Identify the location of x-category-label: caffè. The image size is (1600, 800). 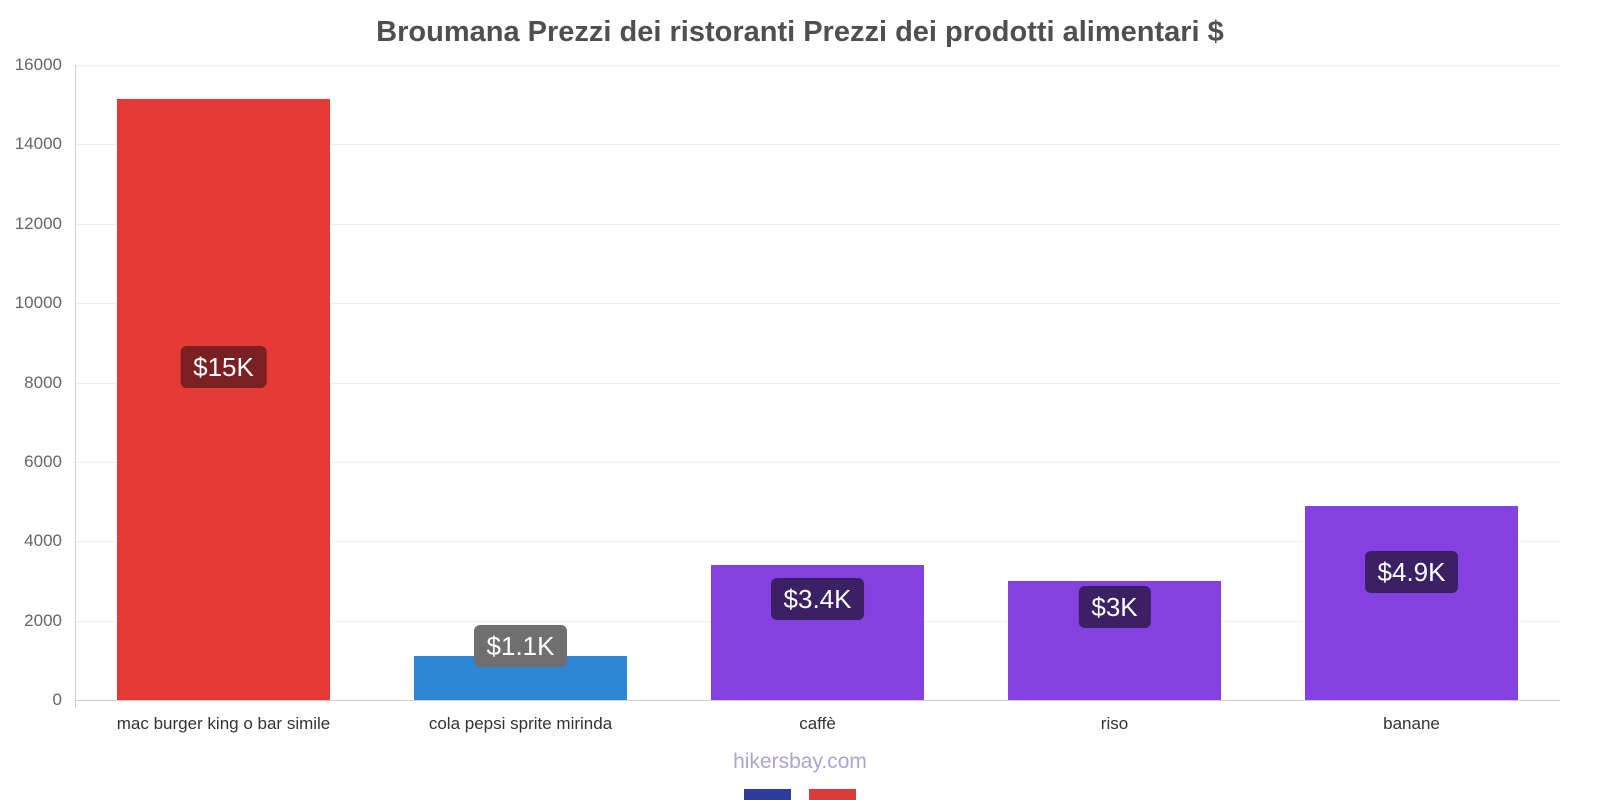
(817, 723).